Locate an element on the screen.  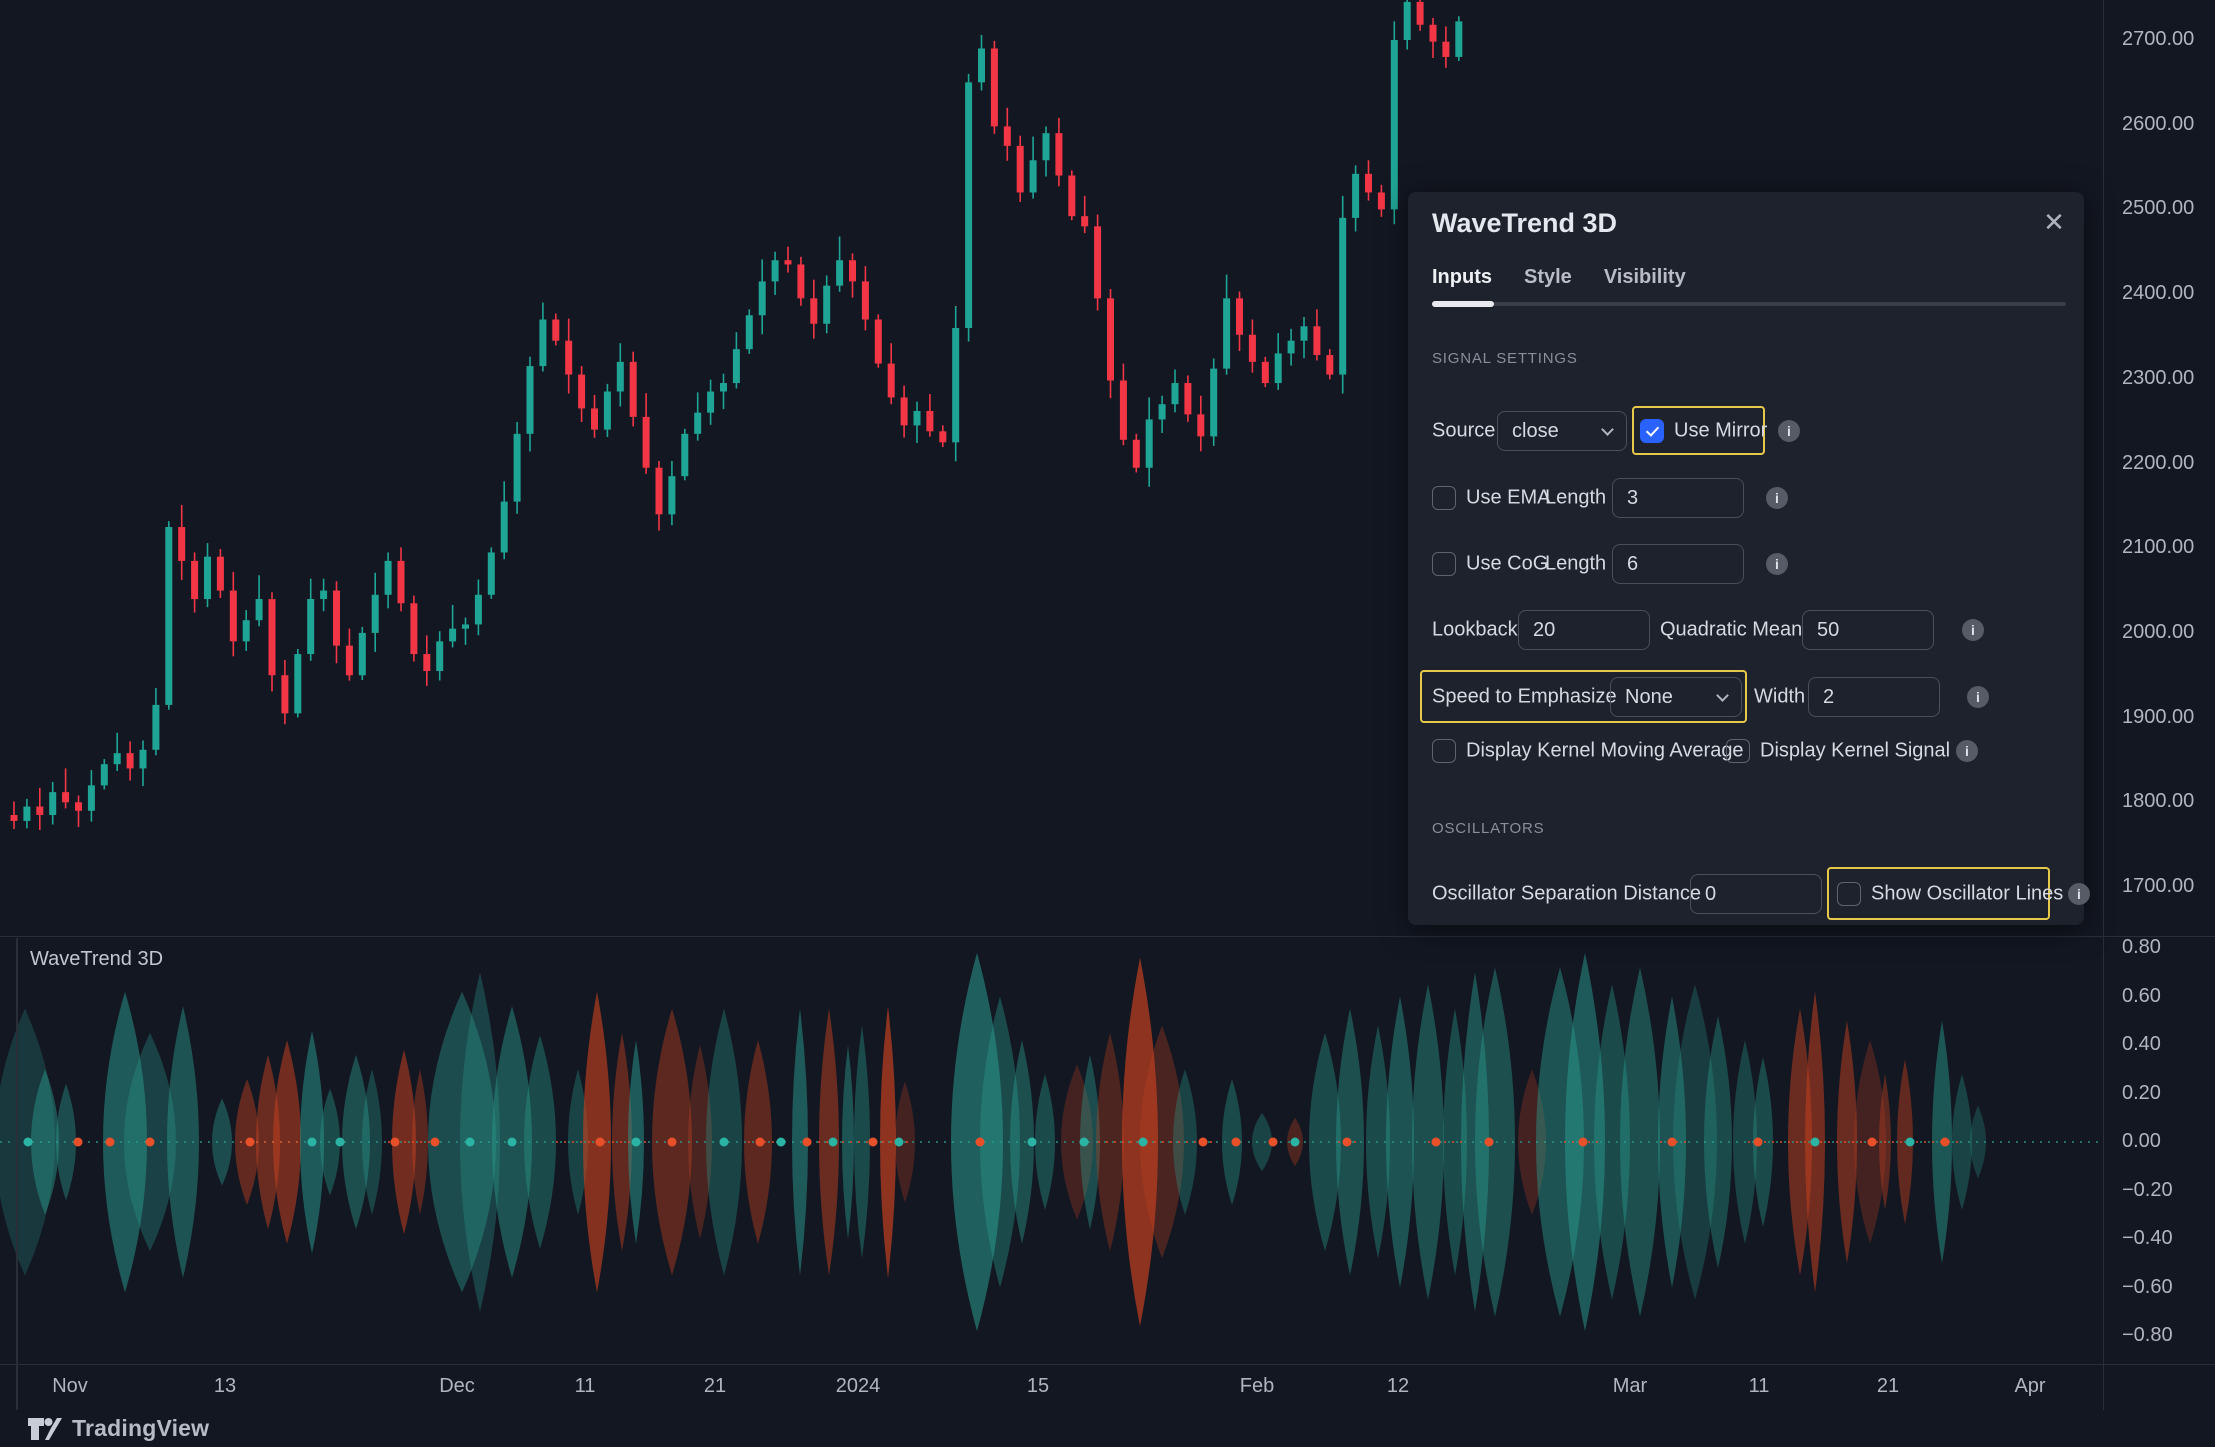
show-osc-lines-checkbox is located at coordinates (1849, 894).